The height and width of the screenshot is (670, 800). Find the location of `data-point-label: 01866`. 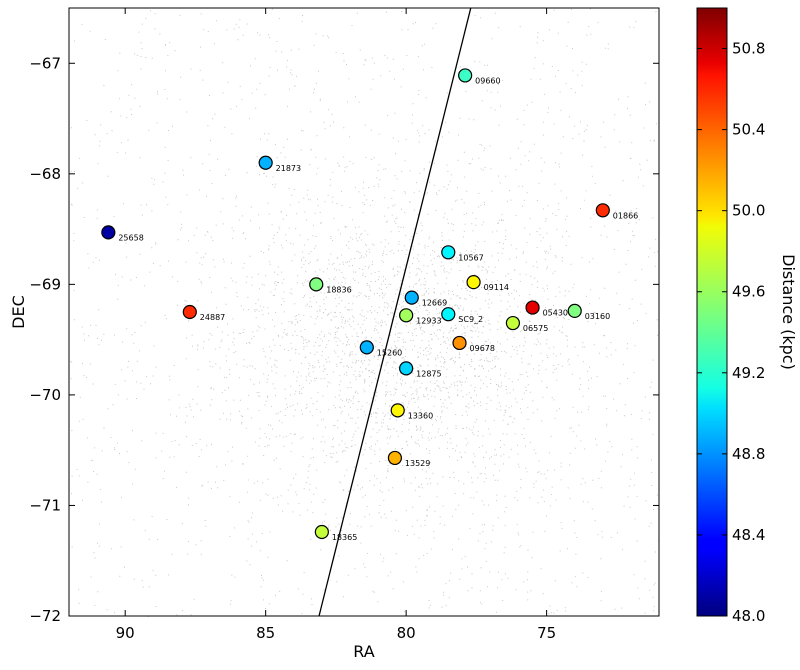

data-point-label: 01866 is located at coordinates (625, 215).